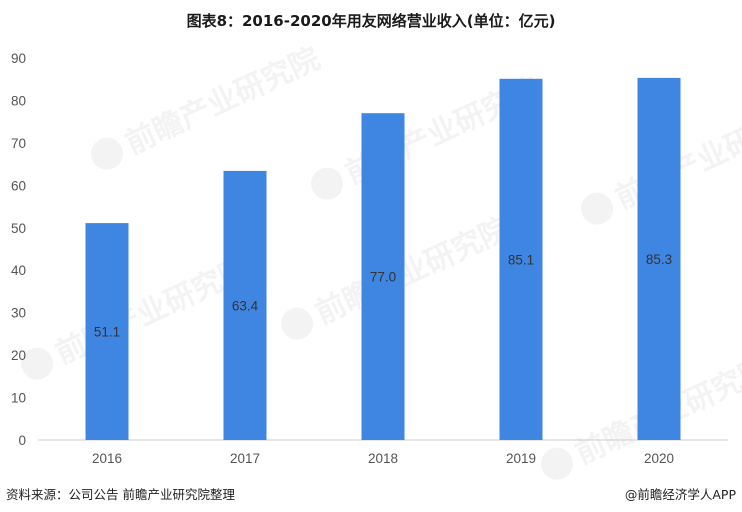 This screenshot has width=742, height=512. What do you see at coordinates (18, 143) in the screenshot?
I see `y-tick-label: 70` at bounding box center [18, 143].